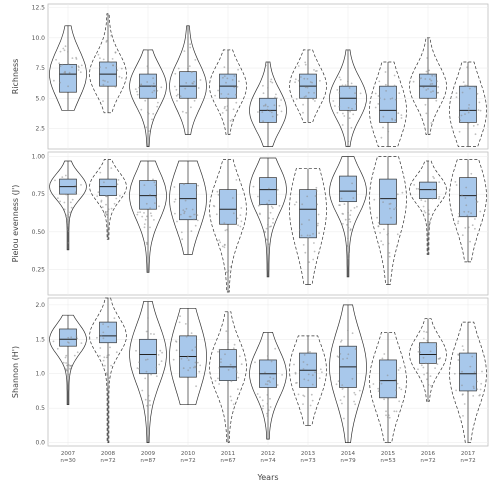 Image resolution: width=500 pixels, height=500 pixels. Describe the element at coordinates (68, 205) in the screenshot. I see `violin-box-2007` at that location.